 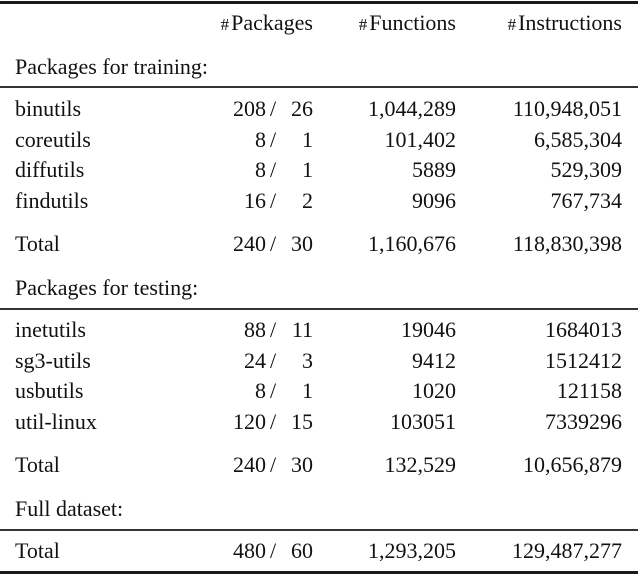 I want to click on package-name: findutils, so click(x=52, y=200).